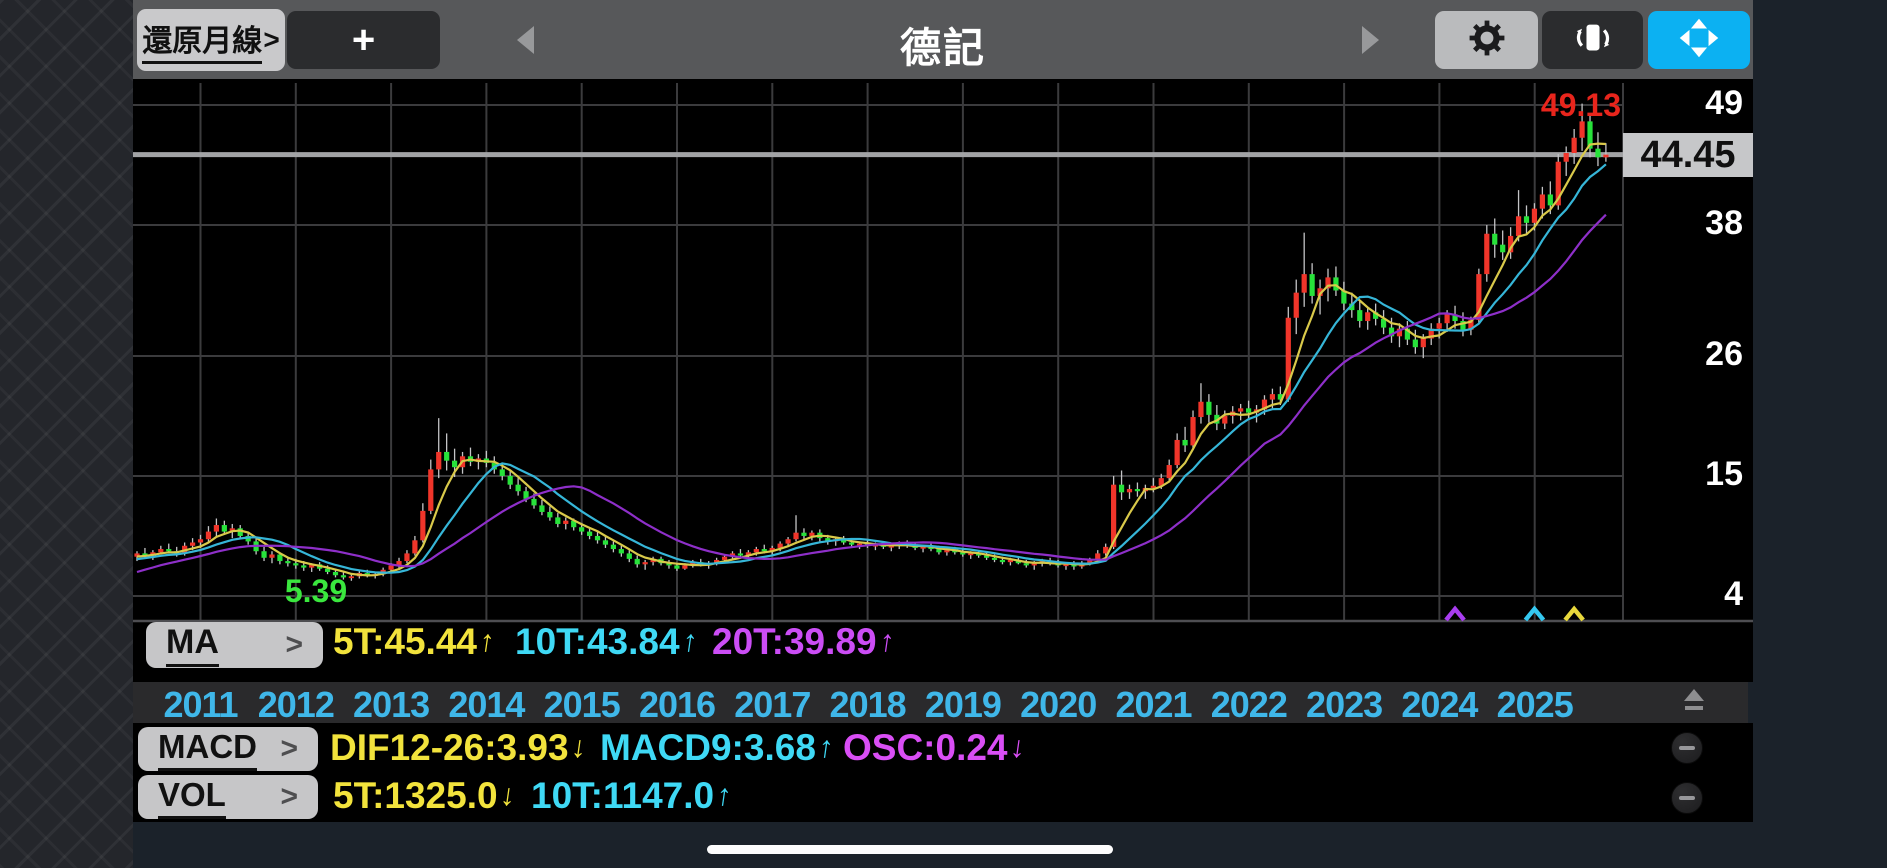  I want to click on macd9-value: MACD9:3.68↑, so click(718, 747).